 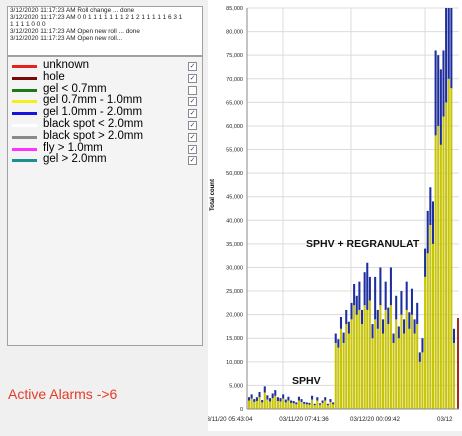 What do you see at coordinates (93, 100) in the screenshot?
I see `legend-item-label: gel 0.7mm - 1.0mm` at bounding box center [93, 100].